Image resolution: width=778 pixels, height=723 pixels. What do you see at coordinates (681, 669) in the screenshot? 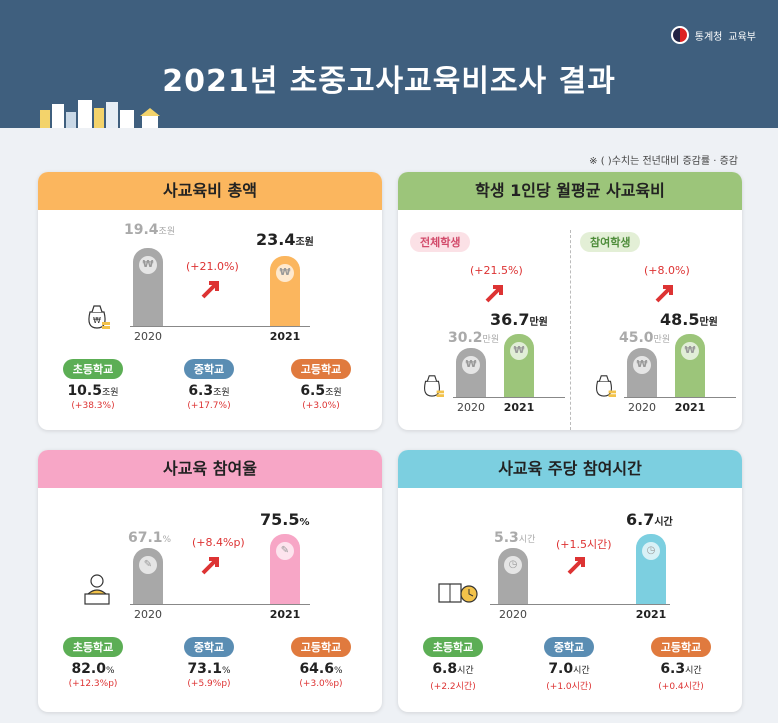
I see `school-value: 6.3시간` at bounding box center [681, 669].